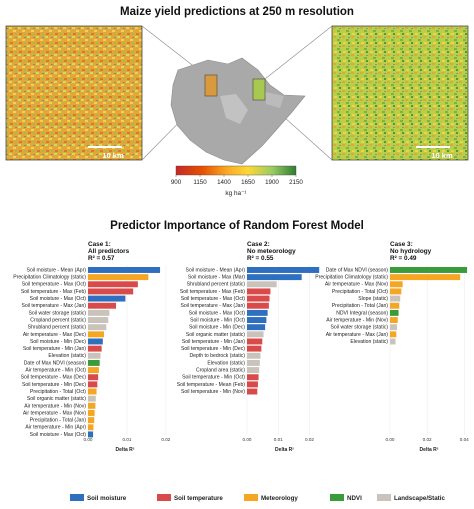 Image resolution: width=474 pixels, height=509 pixels. Describe the element at coordinates (101, 258) in the screenshot. I see `case-r2: R² = 0.57` at that location.